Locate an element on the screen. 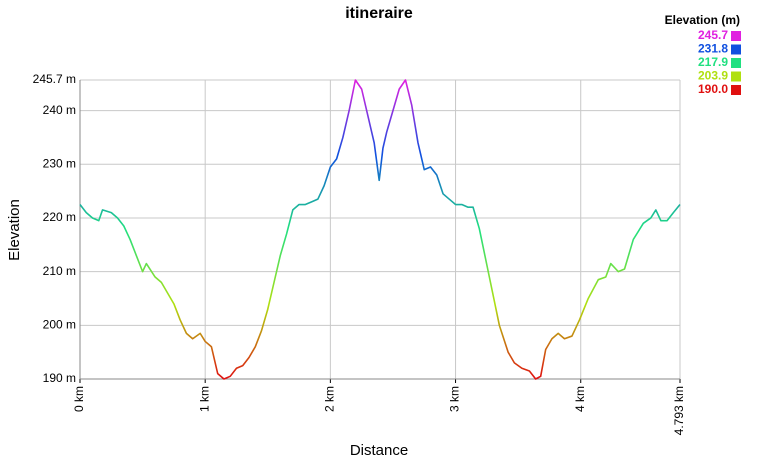  y-tick-label: 245.7 m is located at coordinates (54, 79).